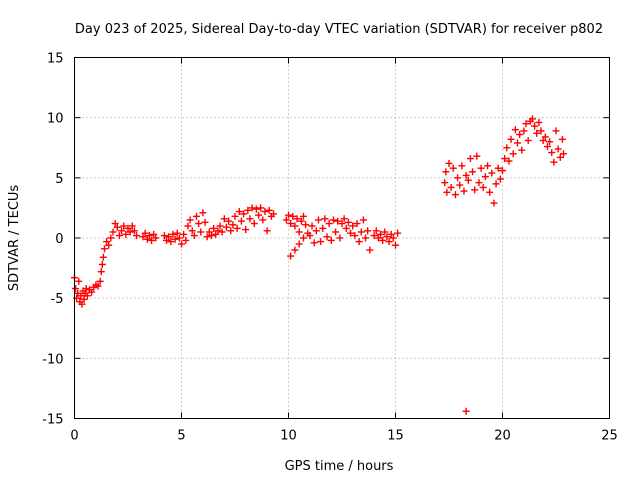 This screenshot has width=640, height=480. What do you see at coordinates (609, 436) in the screenshot?
I see `x-tick-label: 25` at bounding box center [609, 436].